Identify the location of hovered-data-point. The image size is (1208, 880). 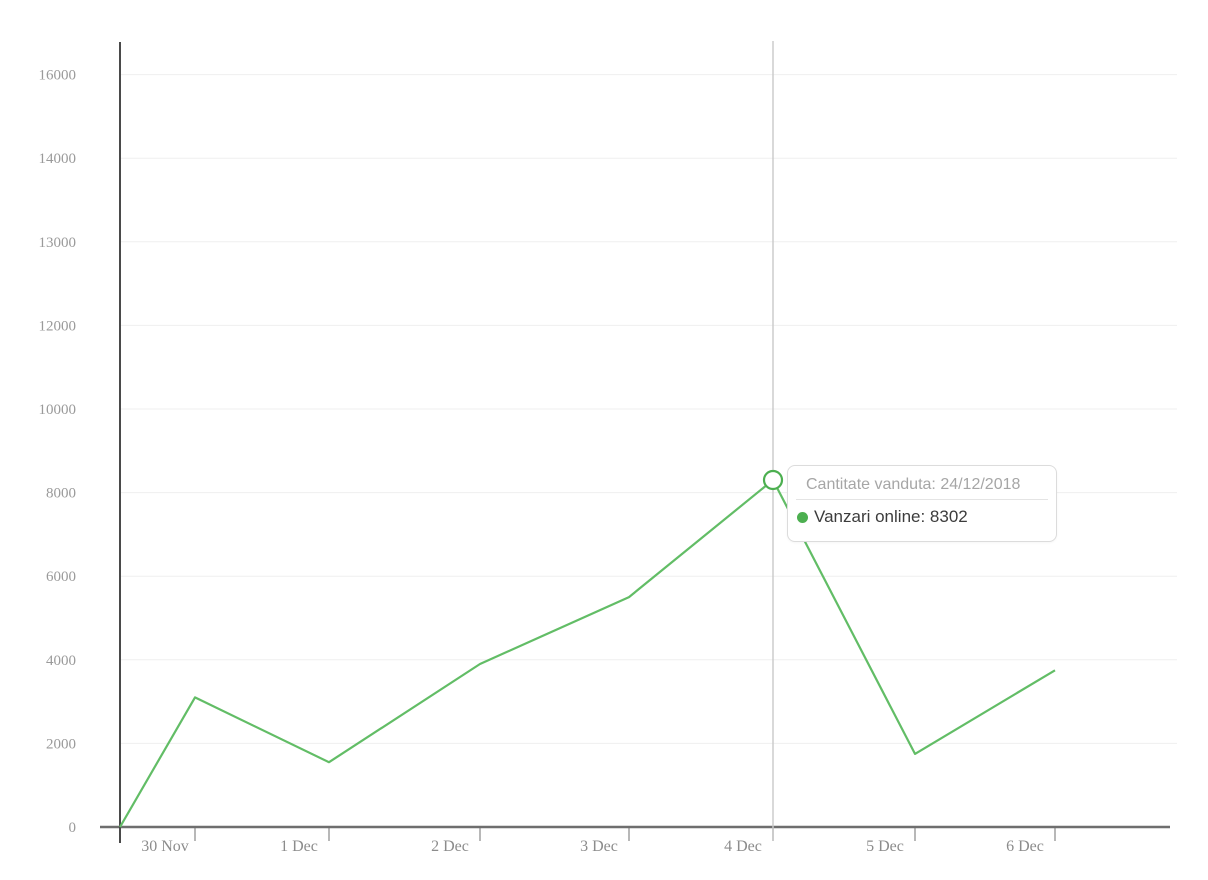
(773, 480).